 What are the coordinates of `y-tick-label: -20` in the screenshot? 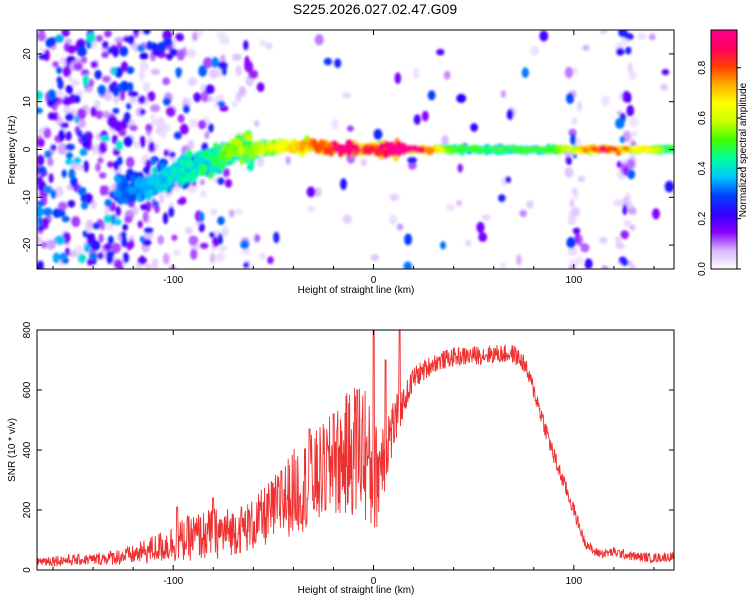 It's located at (27, 244).